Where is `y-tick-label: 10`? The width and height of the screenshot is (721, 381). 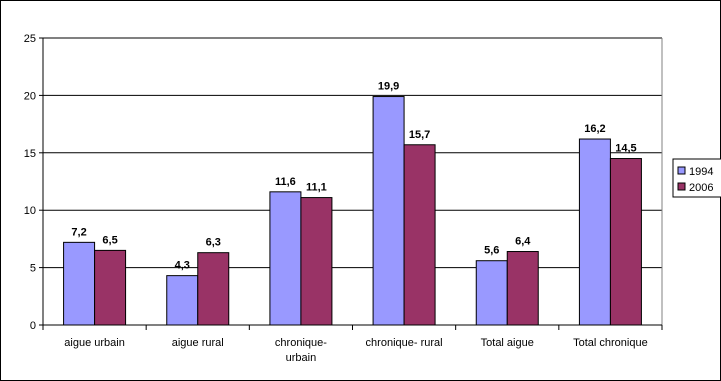 y-tick-label: 10 is located at coordinates (30, 211).